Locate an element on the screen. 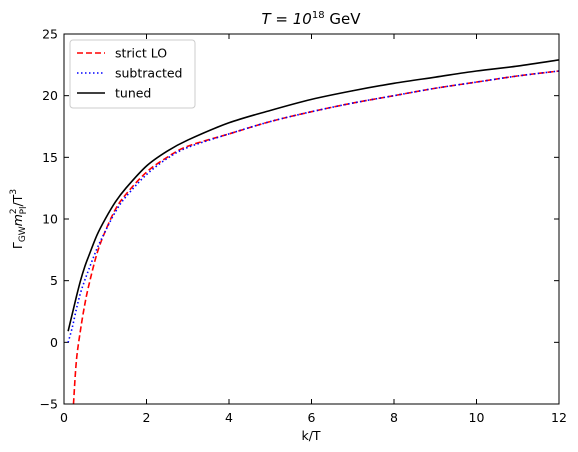 This screenshot has width=578, height=452. y-tick-label-5: 20 is located at coordinates (50, 95).